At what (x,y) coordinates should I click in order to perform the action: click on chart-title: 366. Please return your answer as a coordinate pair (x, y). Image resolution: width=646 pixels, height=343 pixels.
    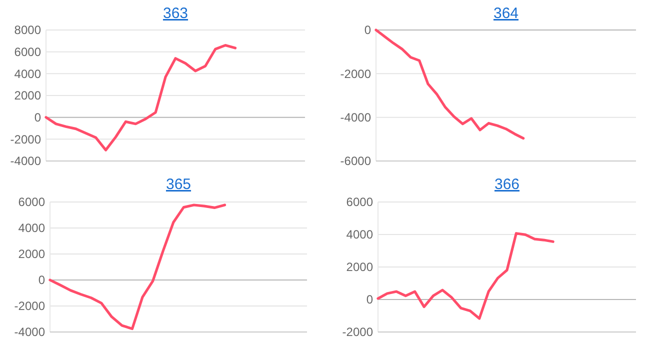
    Looking at the image, I should click on (507, 184).